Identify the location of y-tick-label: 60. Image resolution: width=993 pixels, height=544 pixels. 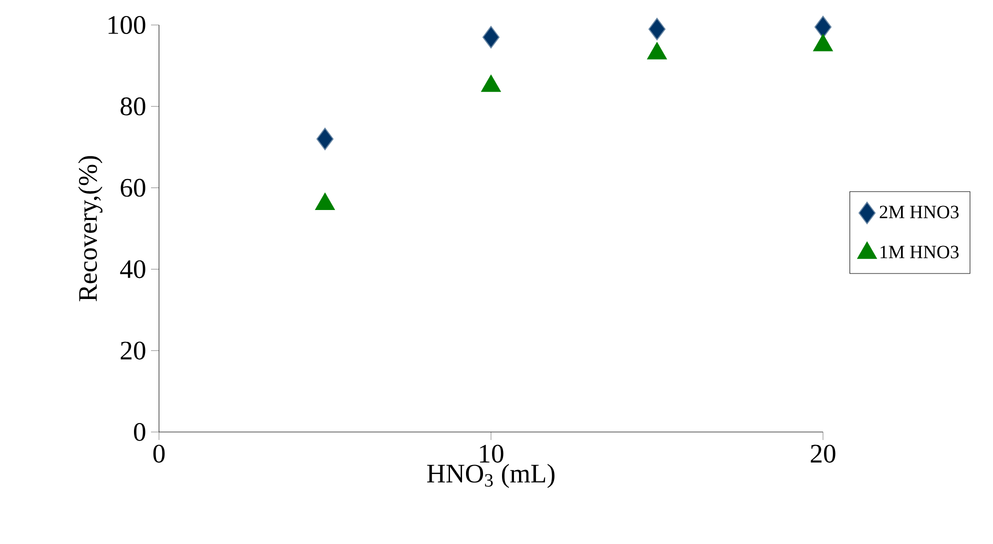
(133, 187).